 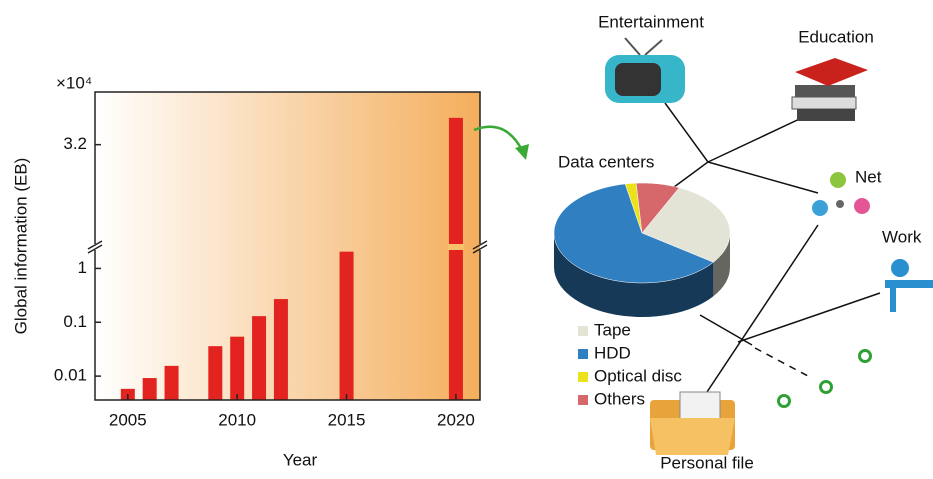 What do you see at coordinates (237, 419) in the screenshot?
I see `x-tick-label: 2010` at bounding box center [237, 419].